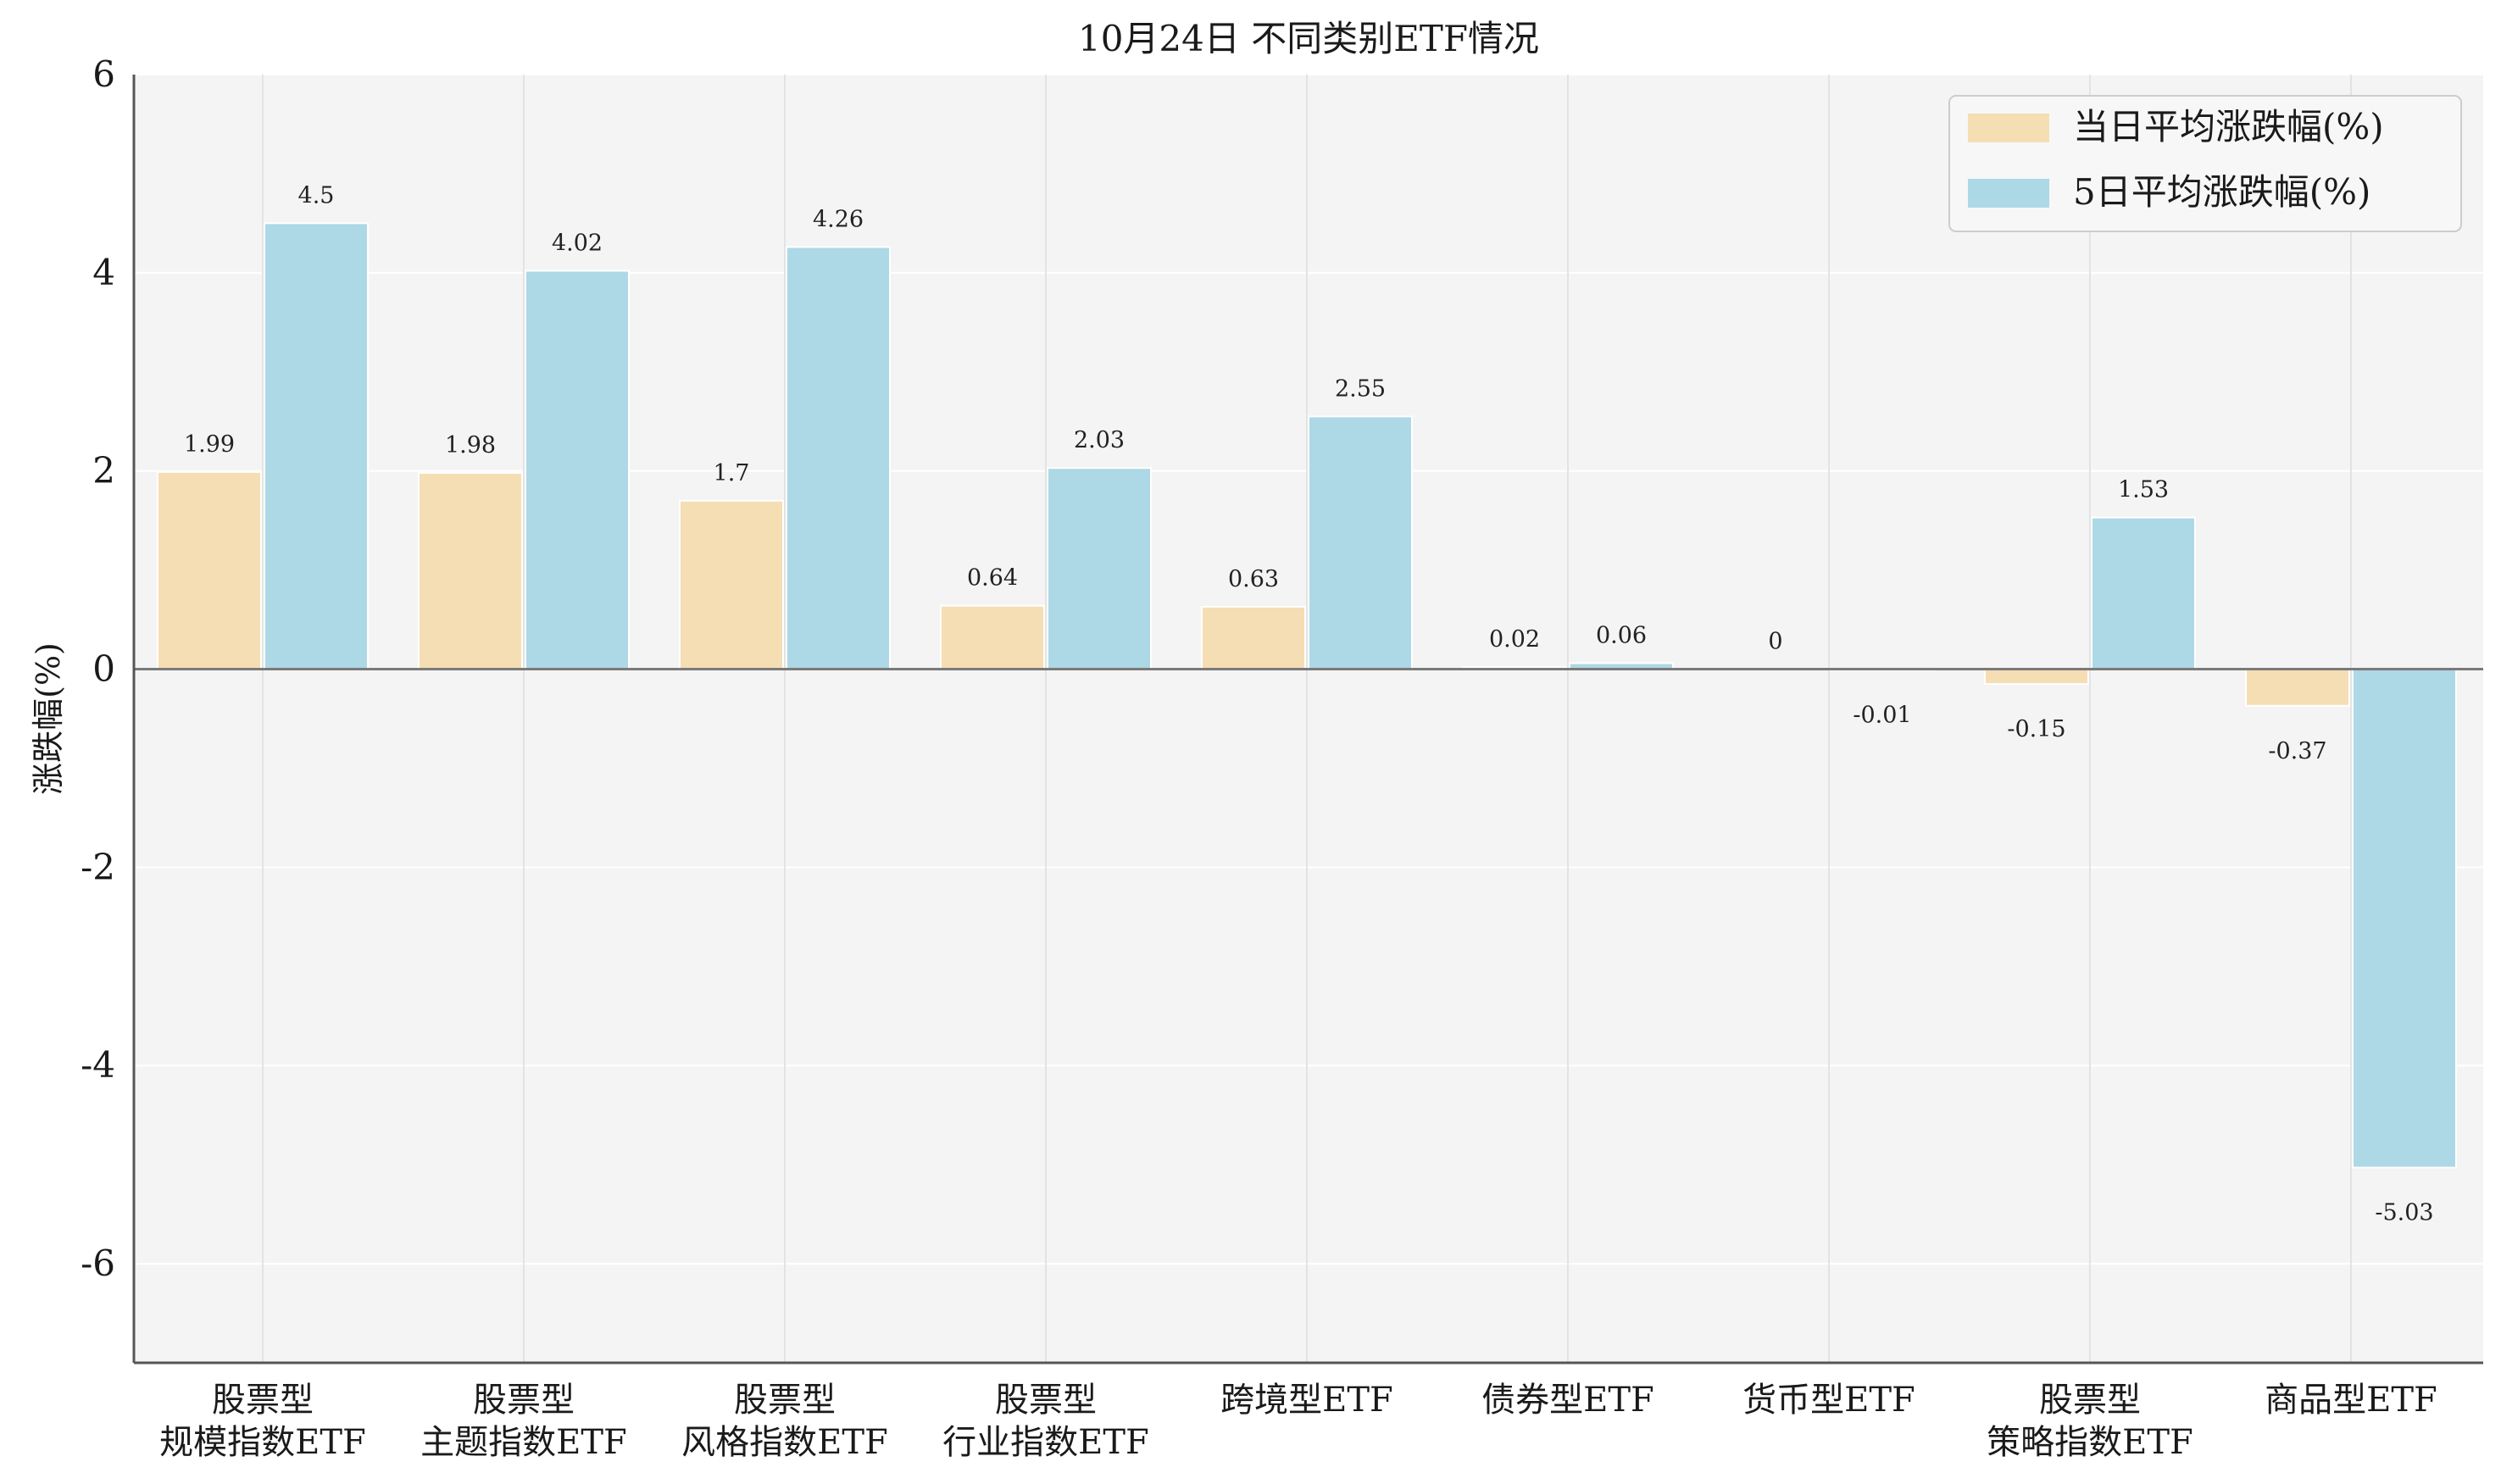  I want to click on data-label: -0.01, so click(1882, 716).